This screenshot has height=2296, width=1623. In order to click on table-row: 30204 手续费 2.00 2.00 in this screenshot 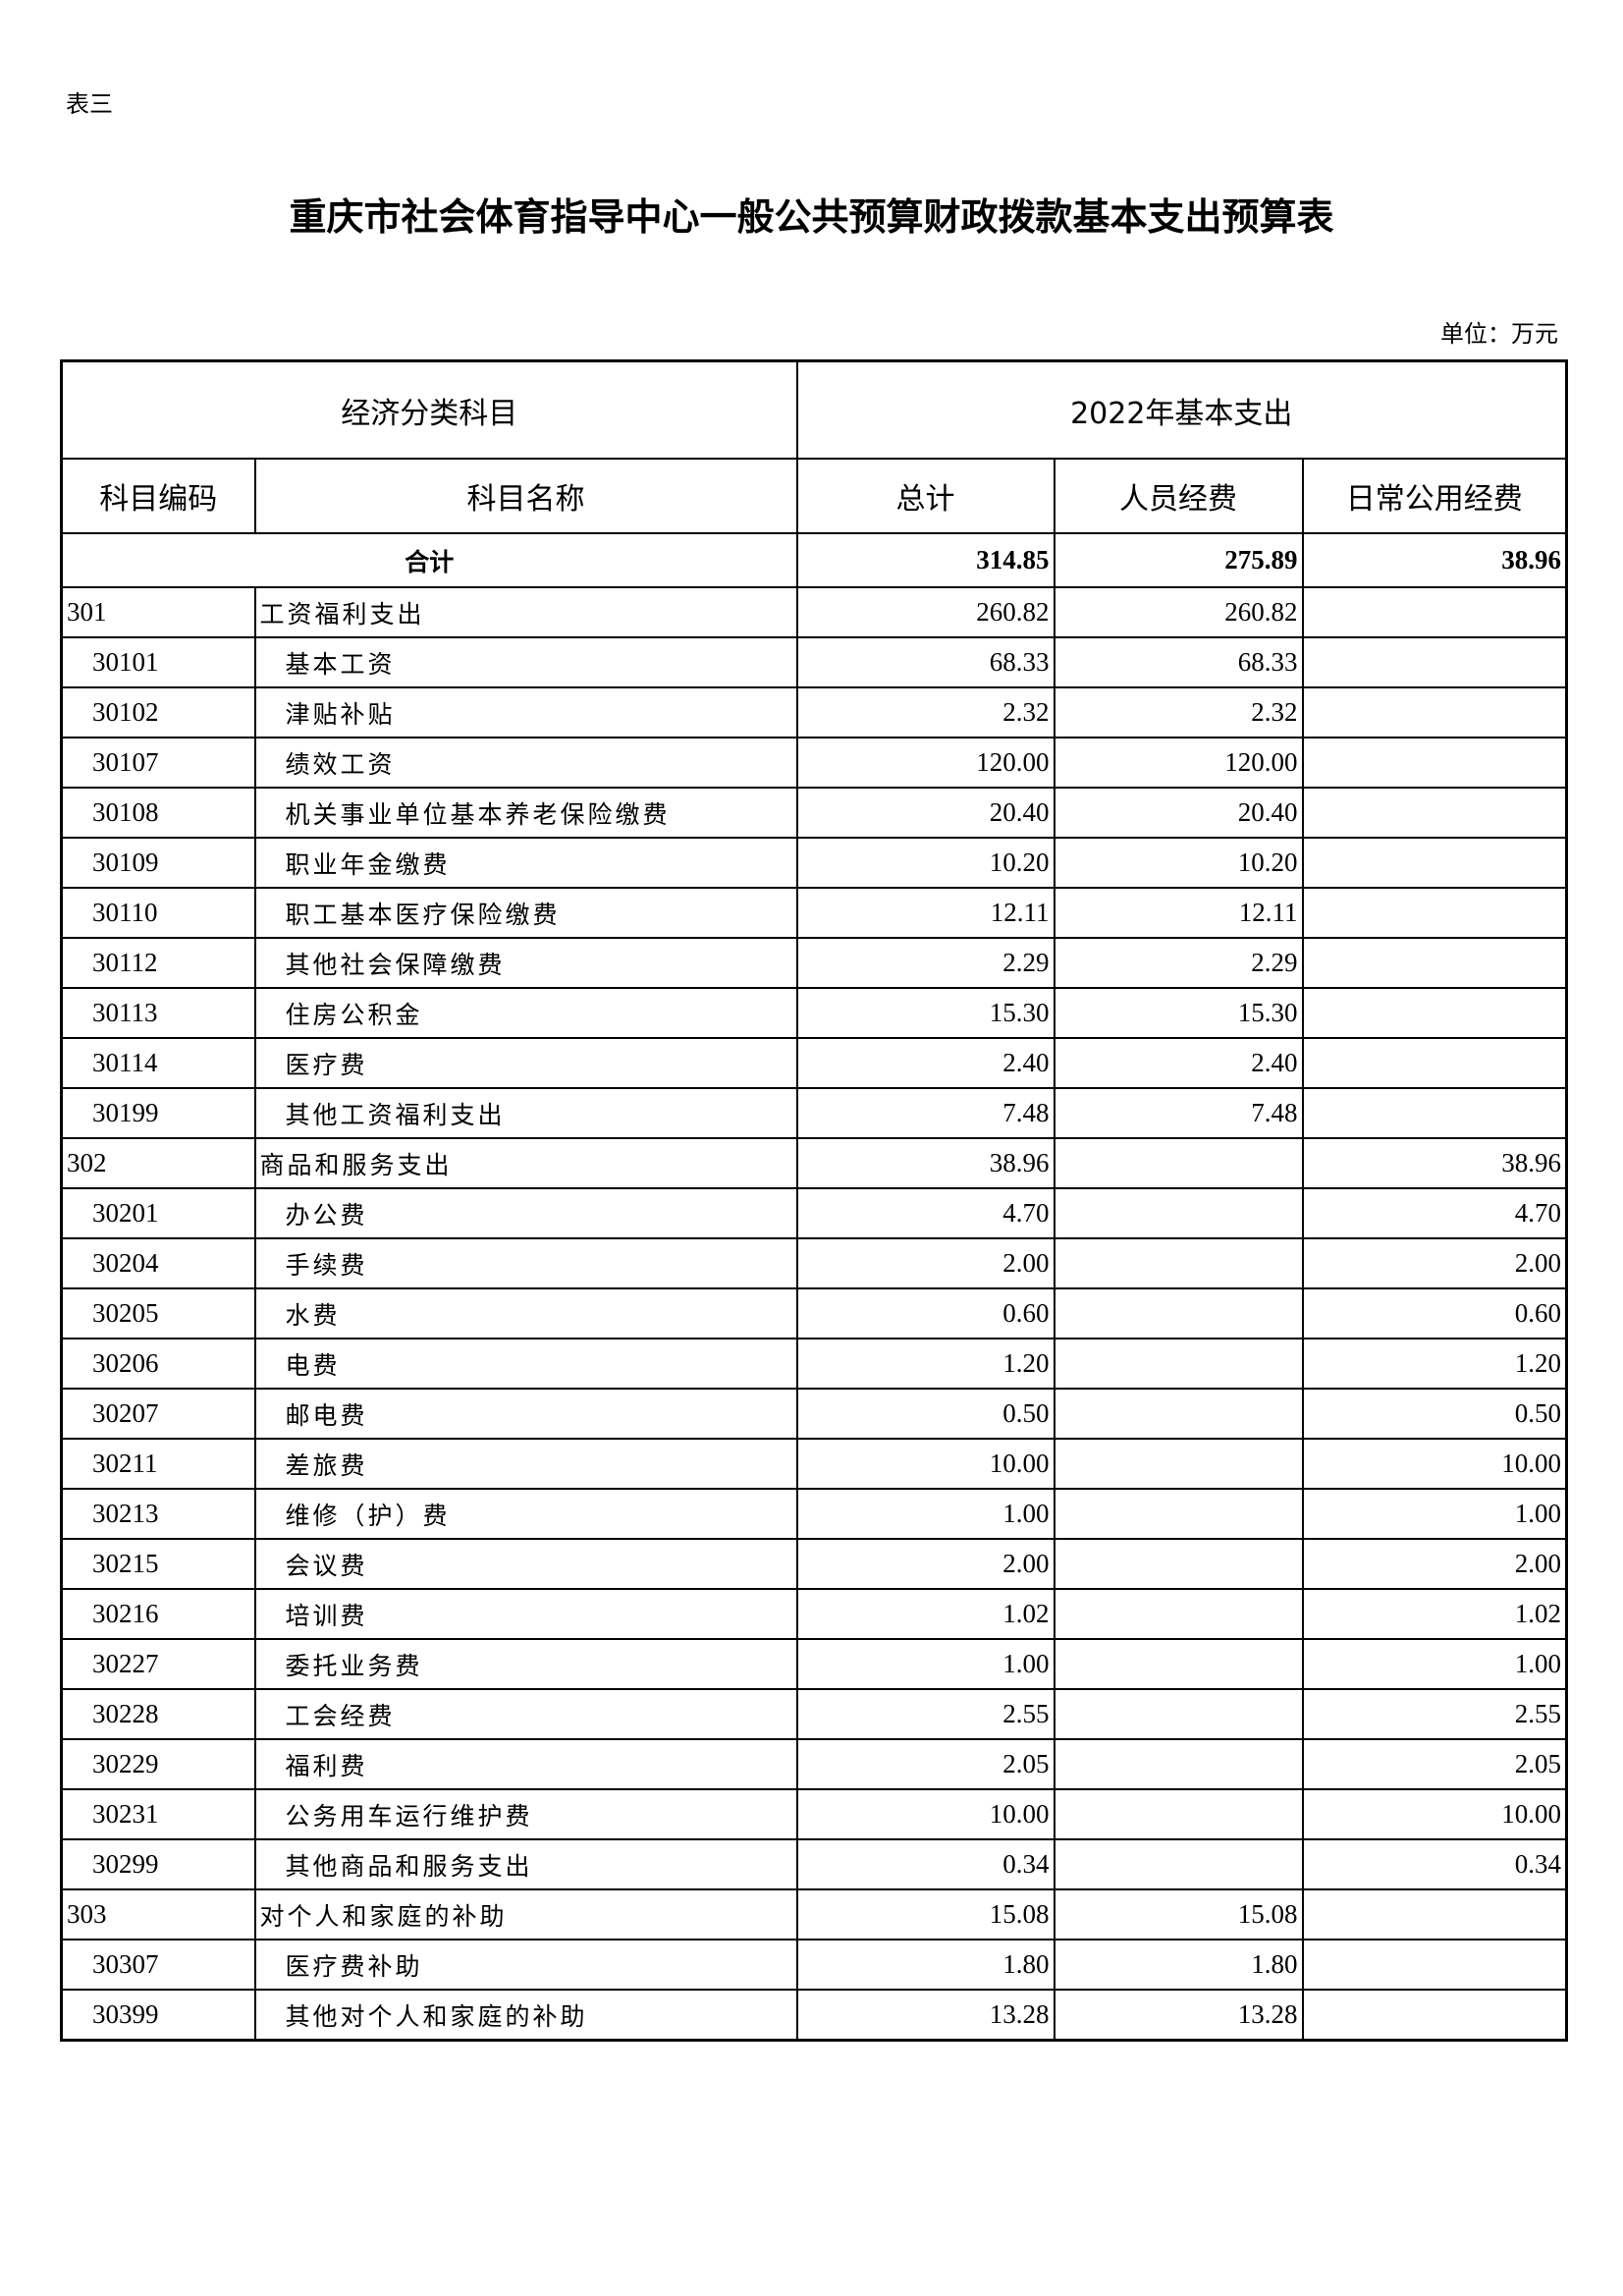, I will do `click(814, 1263)`.